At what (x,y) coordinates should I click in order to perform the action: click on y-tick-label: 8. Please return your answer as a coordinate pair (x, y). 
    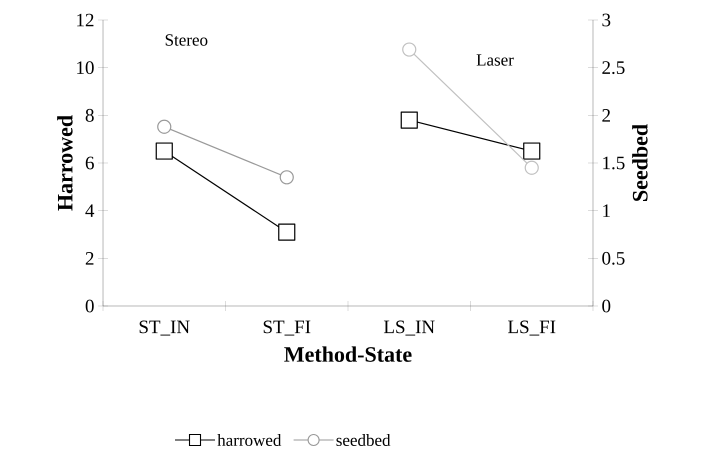
    Looking at the image, I should click on (90, 115).